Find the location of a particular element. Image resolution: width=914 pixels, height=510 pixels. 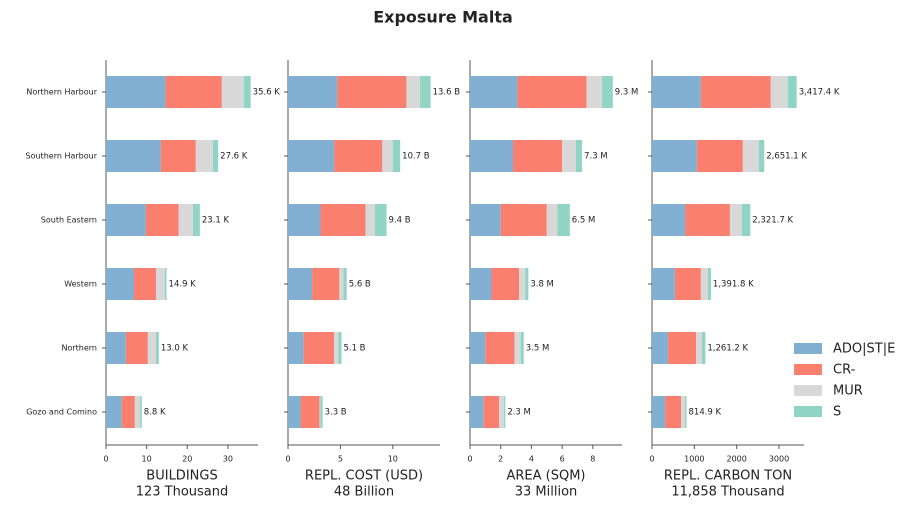

y-tick-label: Gozo and Comino is located at coordinates (61, 412).